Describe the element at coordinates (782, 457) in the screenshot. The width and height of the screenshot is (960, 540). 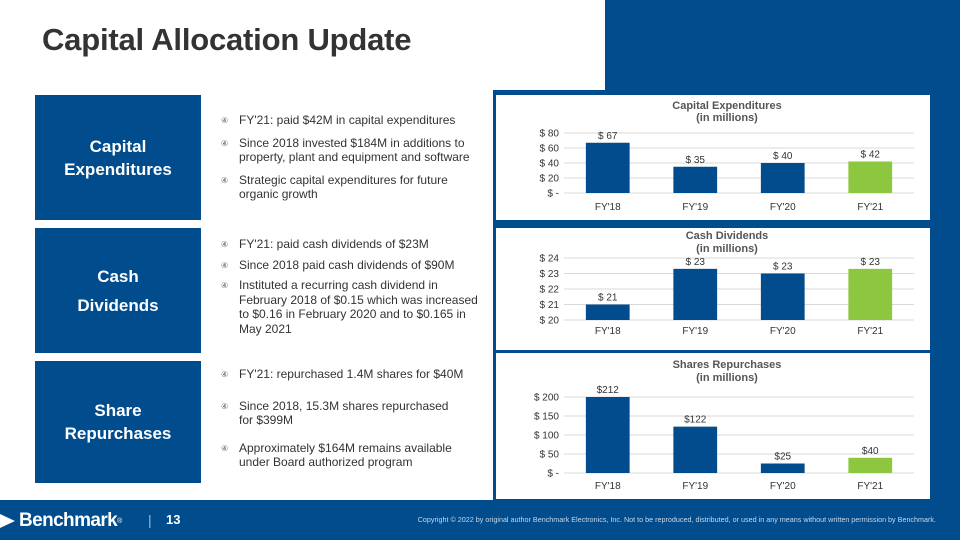
I see `data-label: $25` at that location.